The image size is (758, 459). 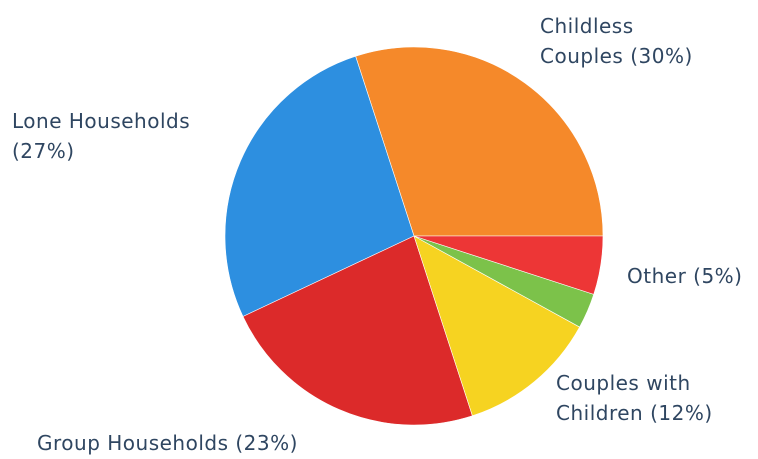 I want to click on slice-label-line: Childless, so click(x=587, y=26).